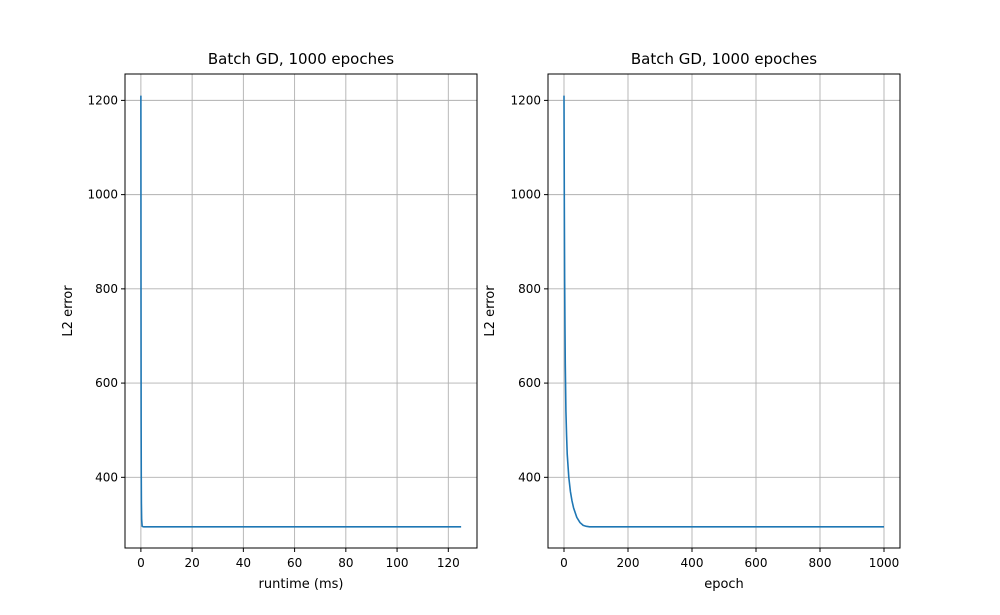 This screenshot has width=1000, height=615. What do you see at coordinates (301, 584) in the screenshot?
I see `x-axis-label: runtime (ms)` at bounding box center [301, 584].